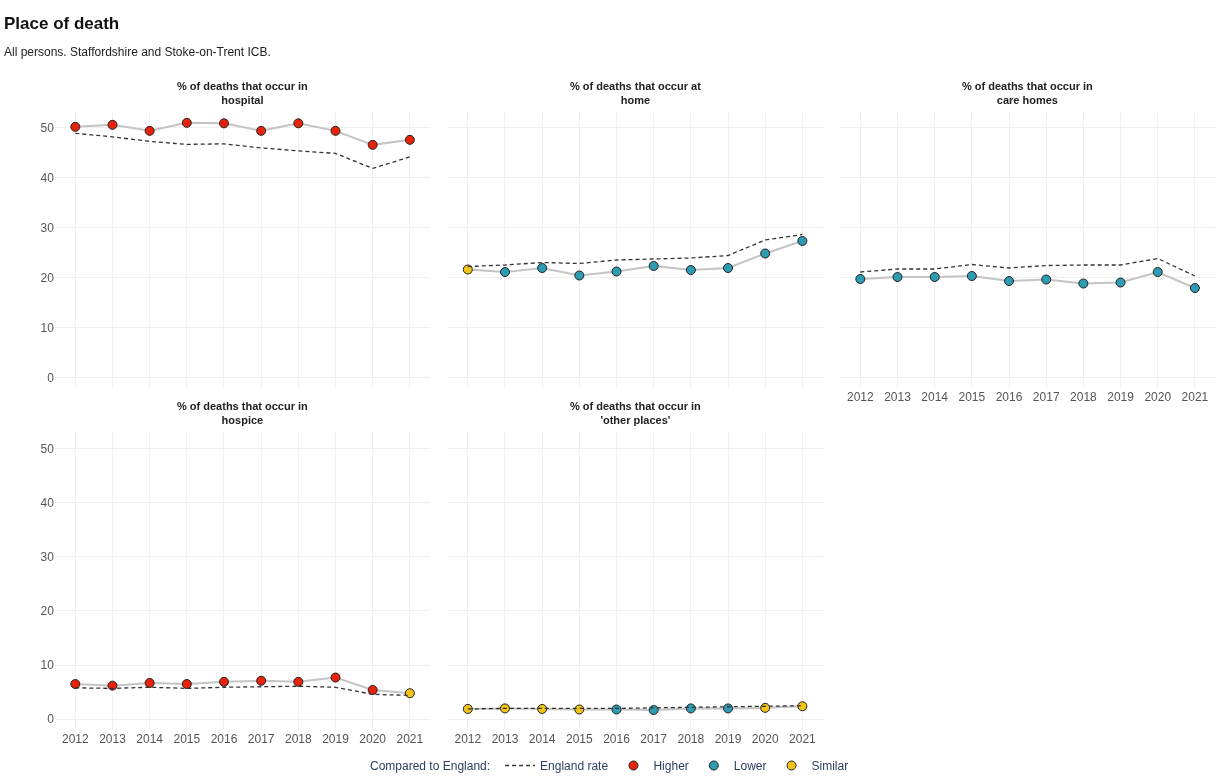 The height and width of the screenshot is (780, 1219). I want to click on chart-title: % of deaths that occur in care homes, so click(1028, 93).